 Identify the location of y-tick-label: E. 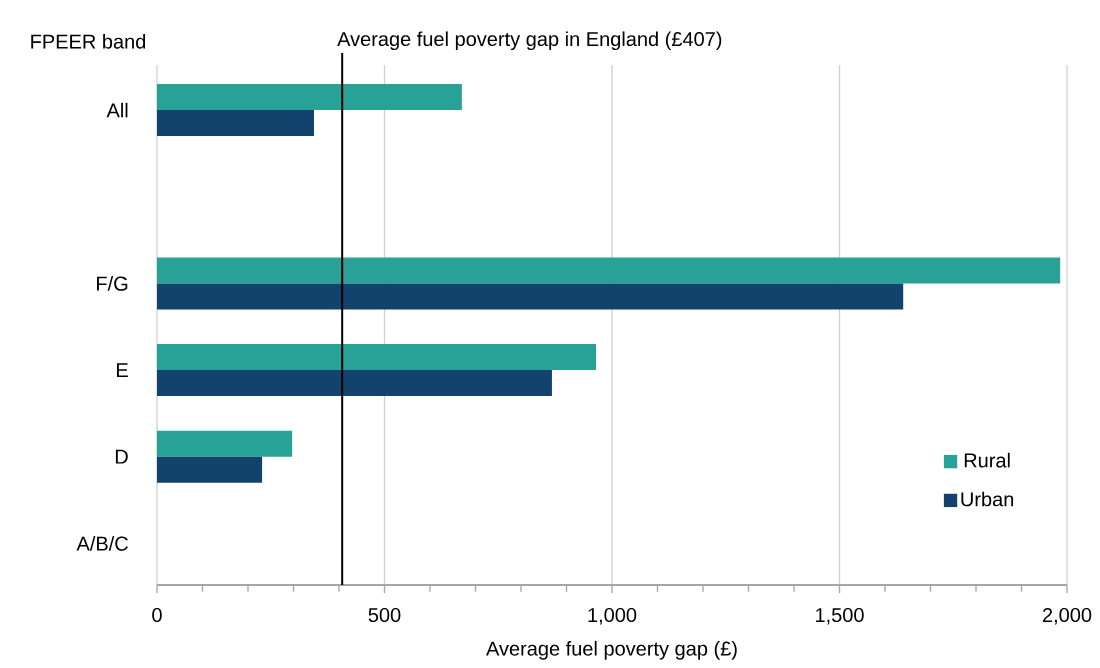
(122, 370).